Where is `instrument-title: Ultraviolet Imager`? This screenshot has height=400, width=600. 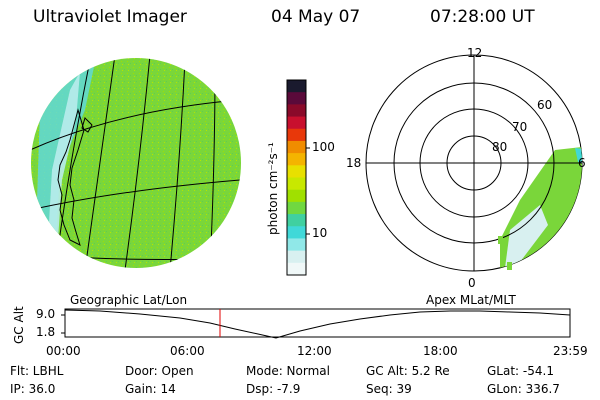
instrument-title: Ultraviolet Imager is located at coordinates (110, 17).